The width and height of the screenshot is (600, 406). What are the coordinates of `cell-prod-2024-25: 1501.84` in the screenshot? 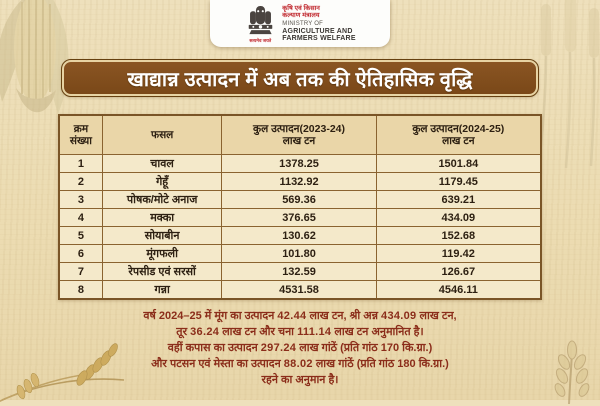 It's located at (458, 163).